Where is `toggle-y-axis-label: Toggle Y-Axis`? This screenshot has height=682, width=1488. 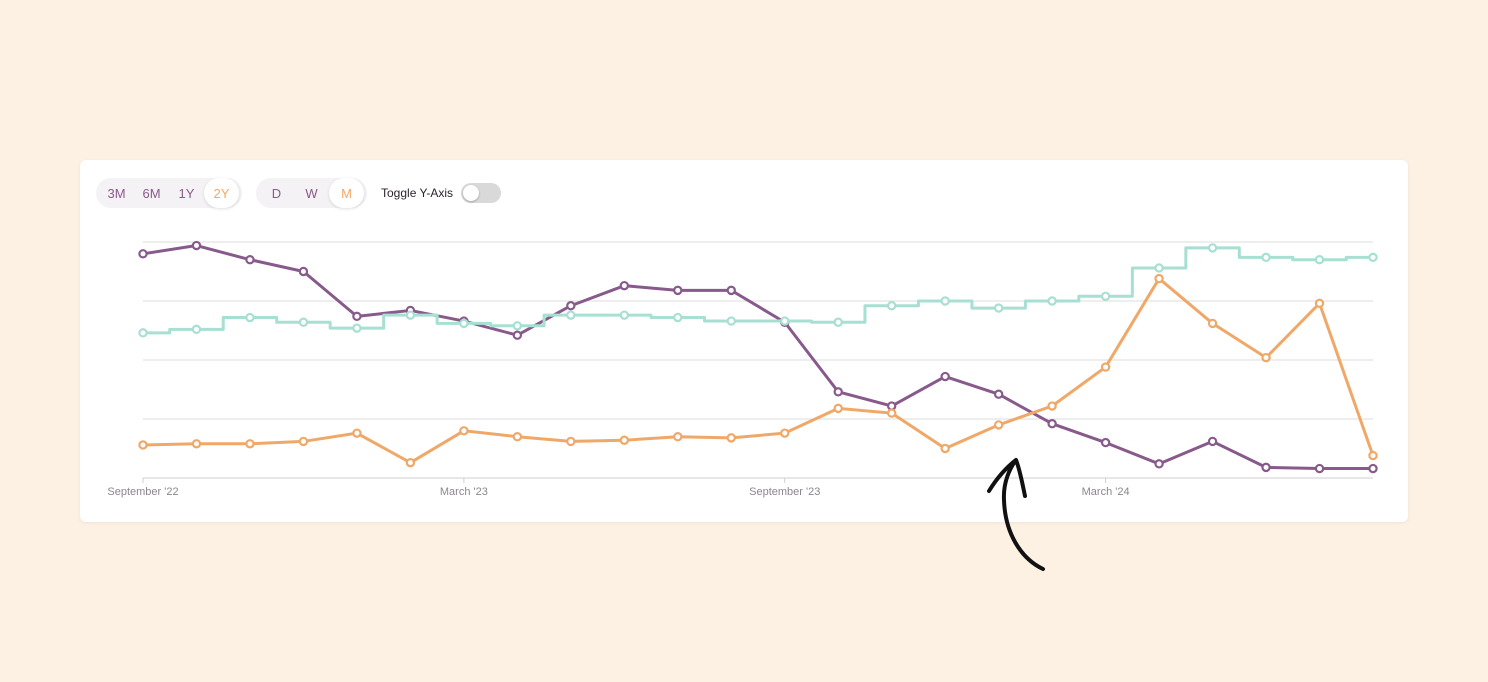 toggle-y-axis-label: Toggle Y-Axis is located at coordinates (417, 193).